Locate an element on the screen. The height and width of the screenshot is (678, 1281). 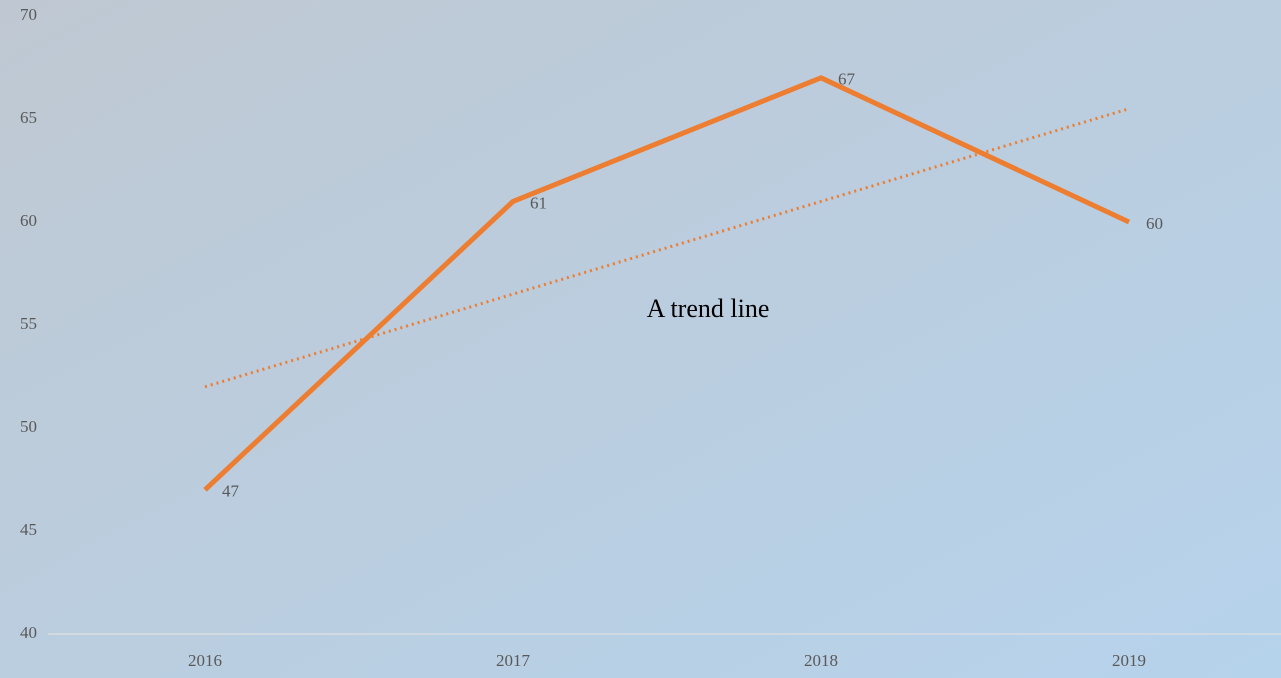
annotation: A trend line is located at coordinates (708, 308).